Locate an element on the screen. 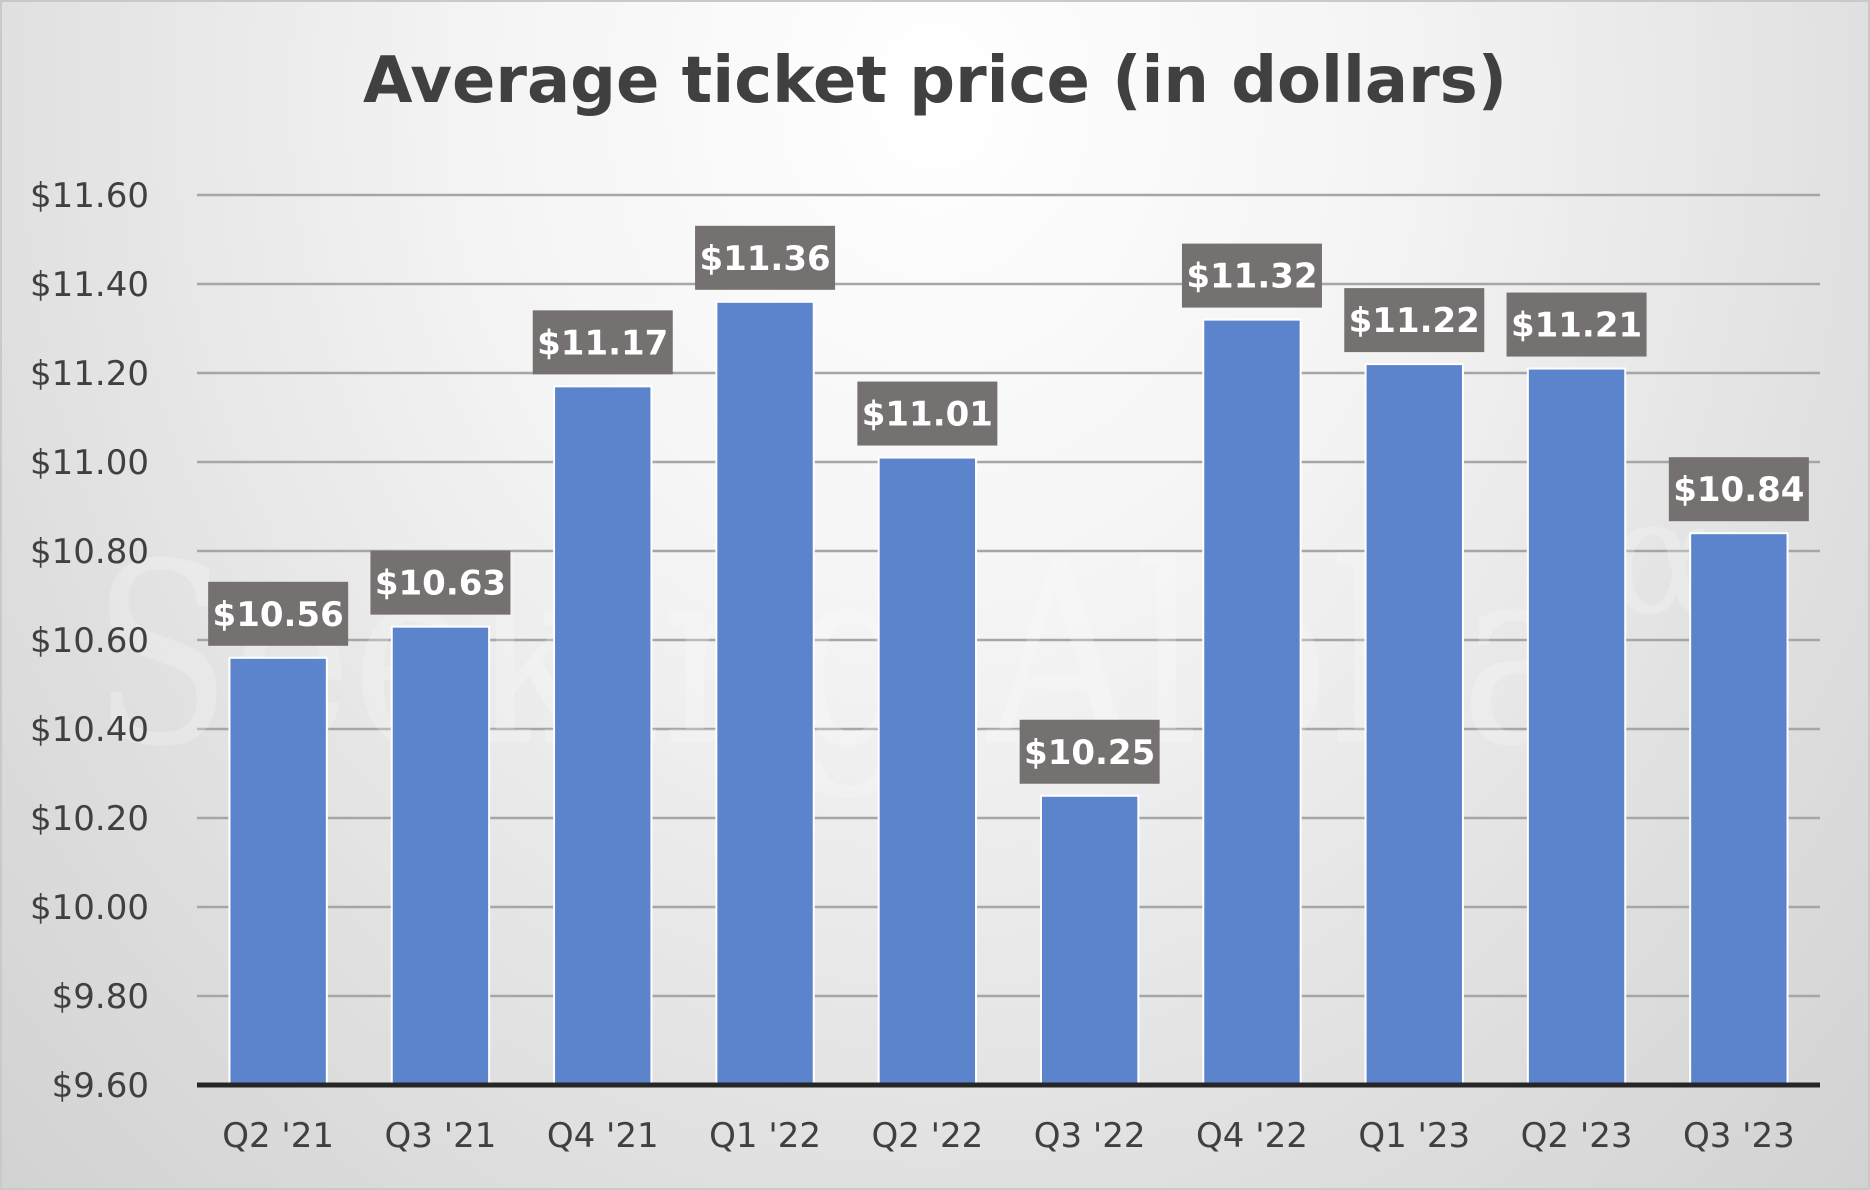  x-tick-label: Q3 '22 is located at coordinates (1090, 1136).